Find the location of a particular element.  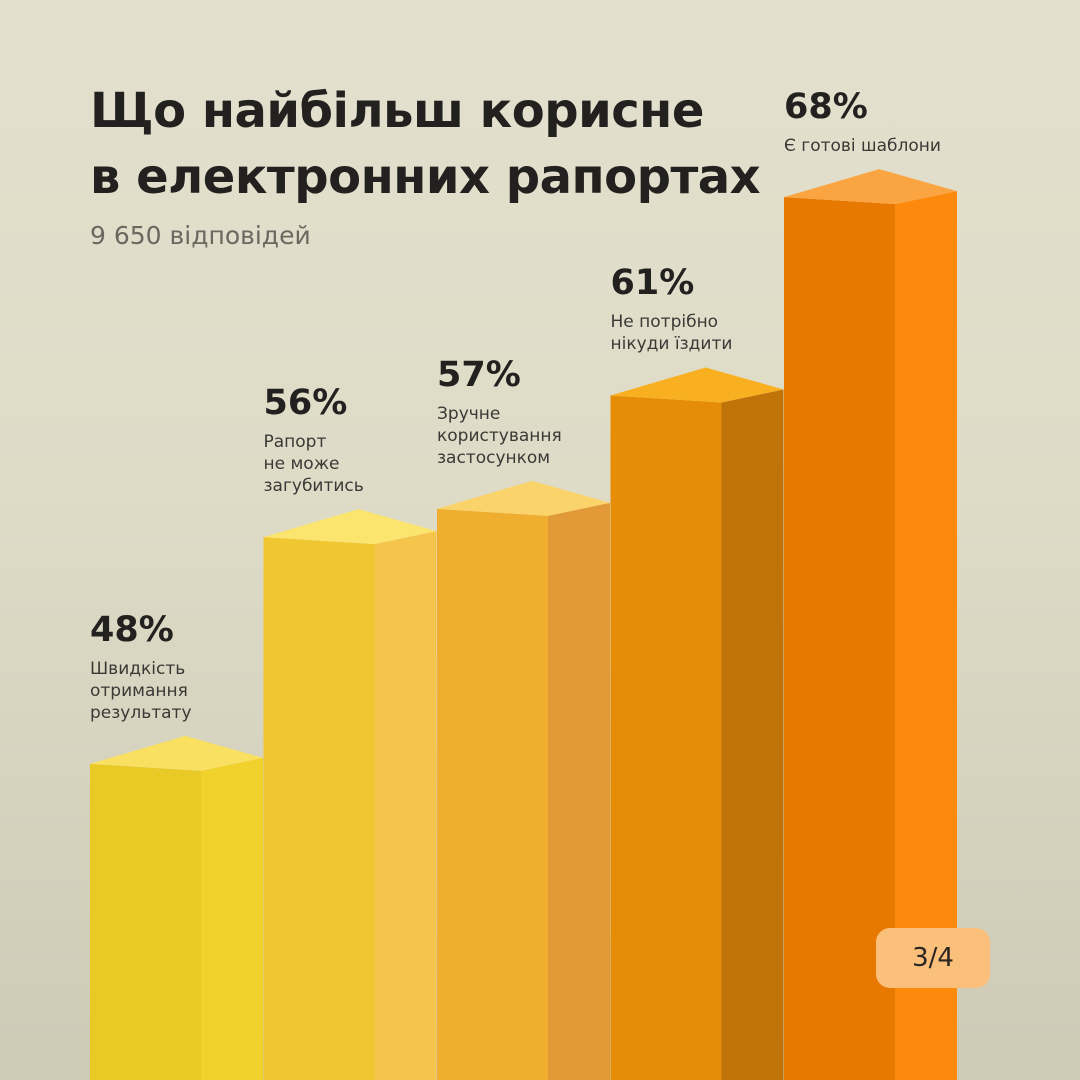

bar-category-label: Рапорт не може загубитись is located at coordinates (313, 464).